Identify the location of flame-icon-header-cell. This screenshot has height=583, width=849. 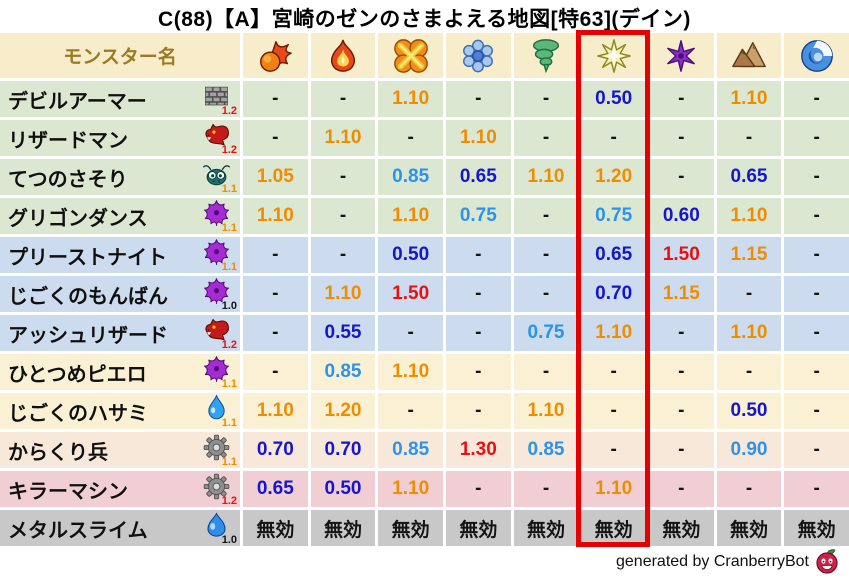
(343, 55).